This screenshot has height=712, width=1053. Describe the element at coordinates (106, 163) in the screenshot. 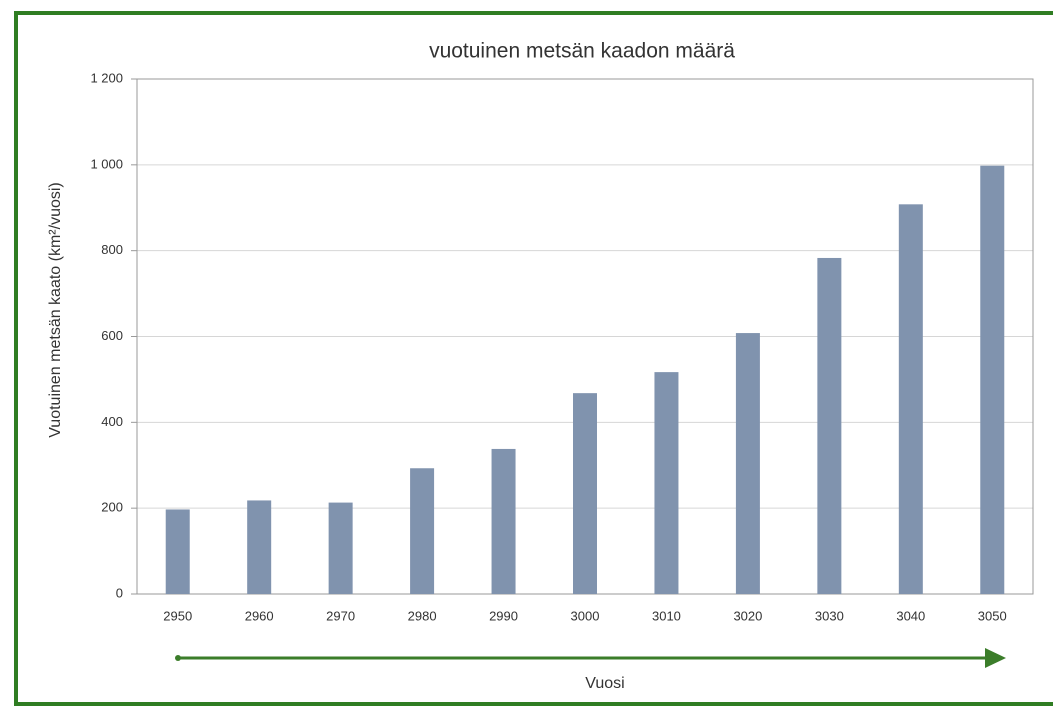

I see `y-tick-label: 1 000` at that location.